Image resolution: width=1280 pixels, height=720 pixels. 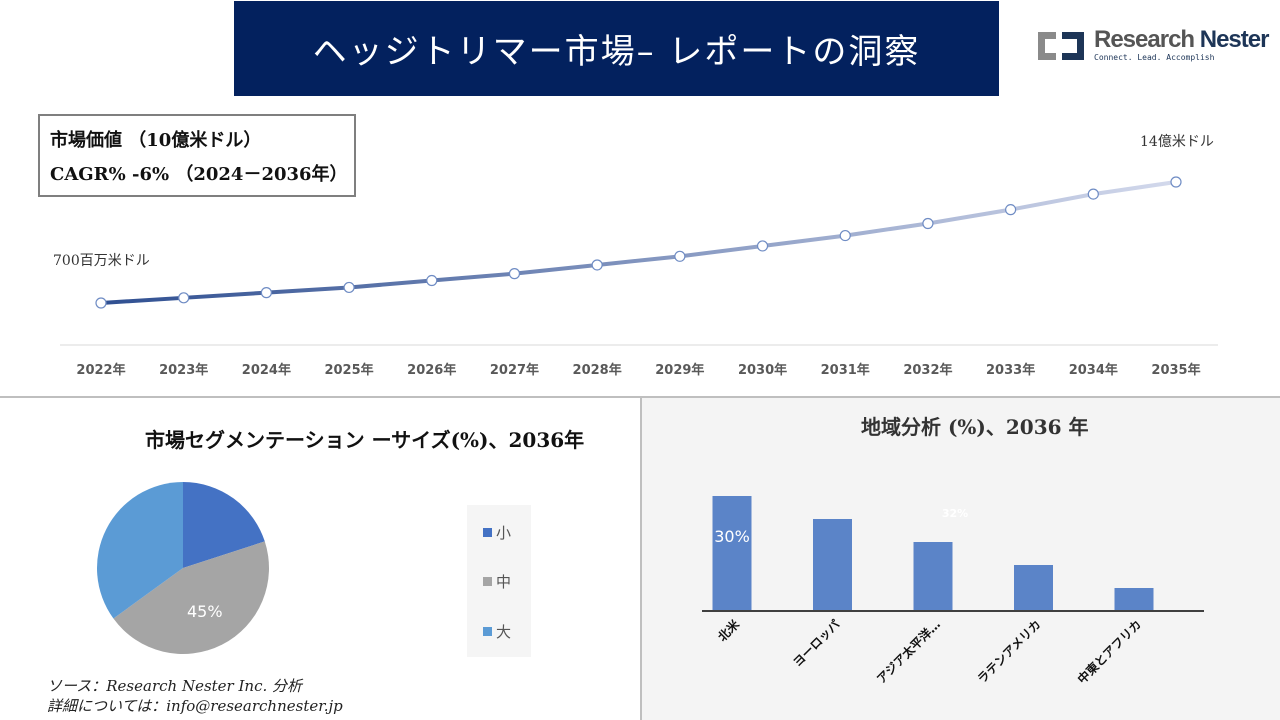 I want to click on logo-icon, so click(x=1061, y=46).